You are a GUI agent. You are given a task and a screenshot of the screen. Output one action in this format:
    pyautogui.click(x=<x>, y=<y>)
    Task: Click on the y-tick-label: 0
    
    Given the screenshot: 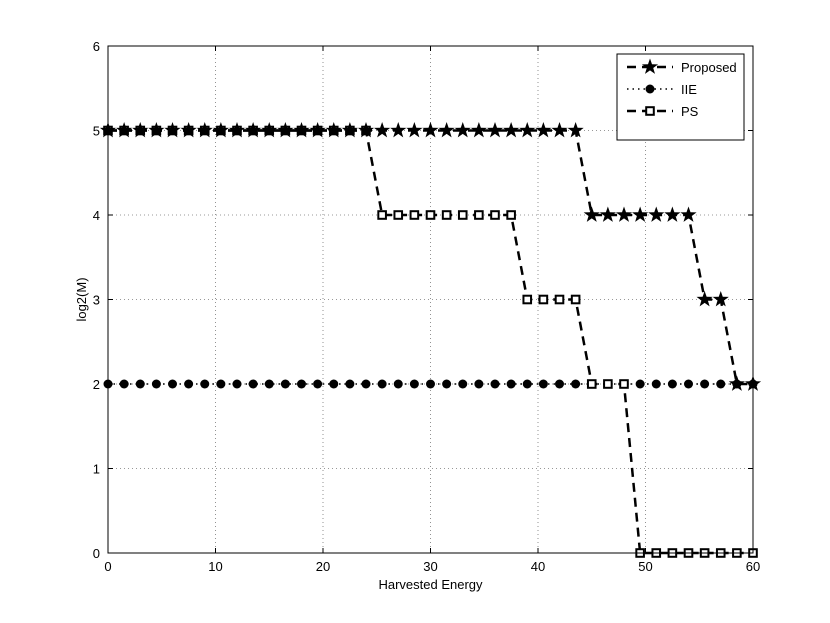 What is the action you would take?
    pyautogui.click(x=96, y=553)
    